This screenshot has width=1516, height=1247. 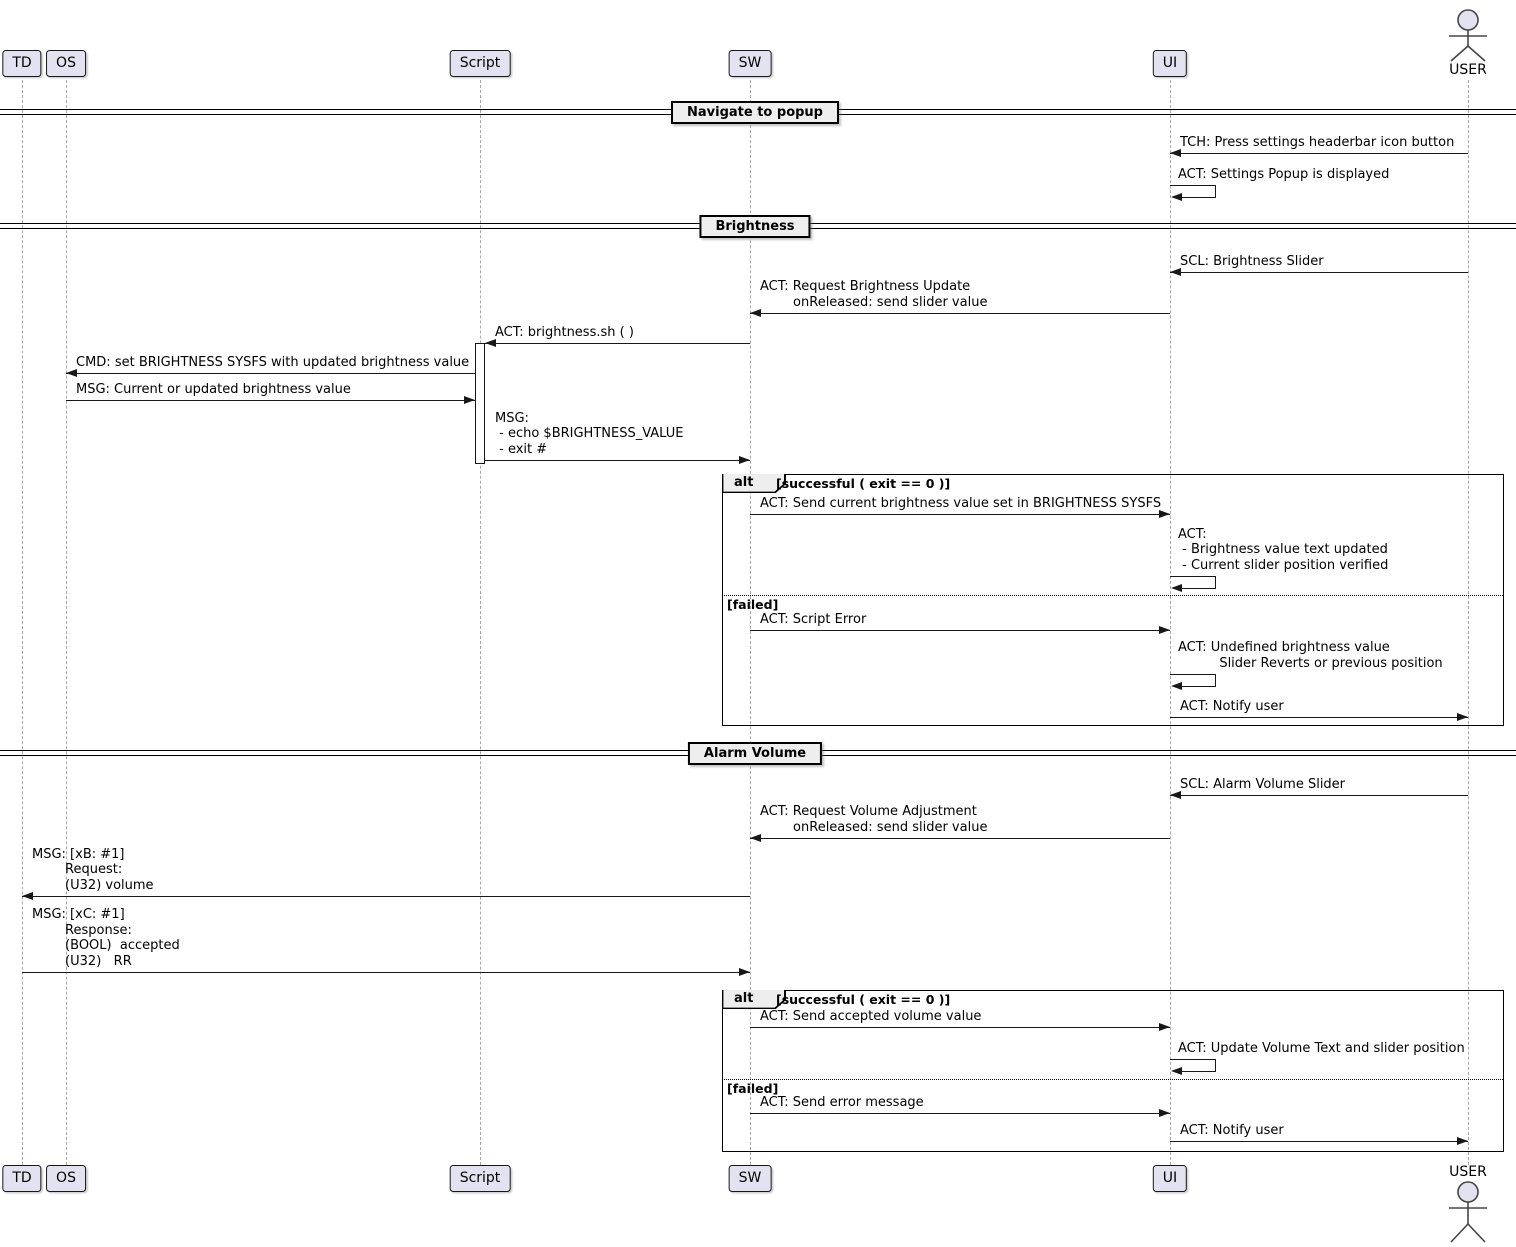 I want to click on participant-script-bottom: Script, so click(x=480, y=1178).